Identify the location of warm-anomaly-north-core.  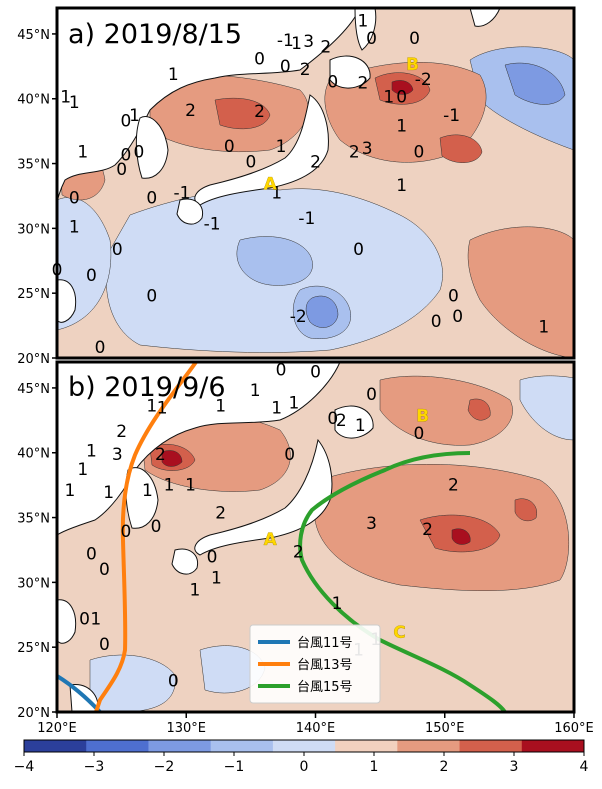
(479, 409).